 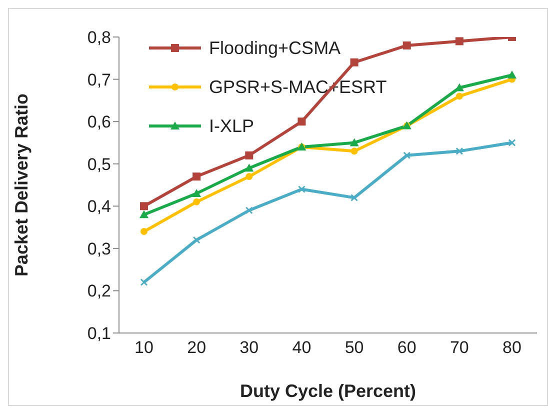 I want to click on y-tick-label: 0,5, so click(x=99, y=164).